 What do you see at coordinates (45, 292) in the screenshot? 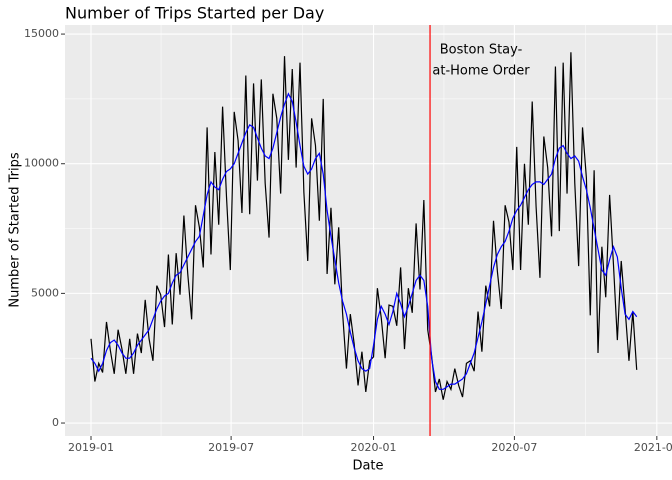
I see `y-tick-label: 5000` at bounding box center [45, 292].